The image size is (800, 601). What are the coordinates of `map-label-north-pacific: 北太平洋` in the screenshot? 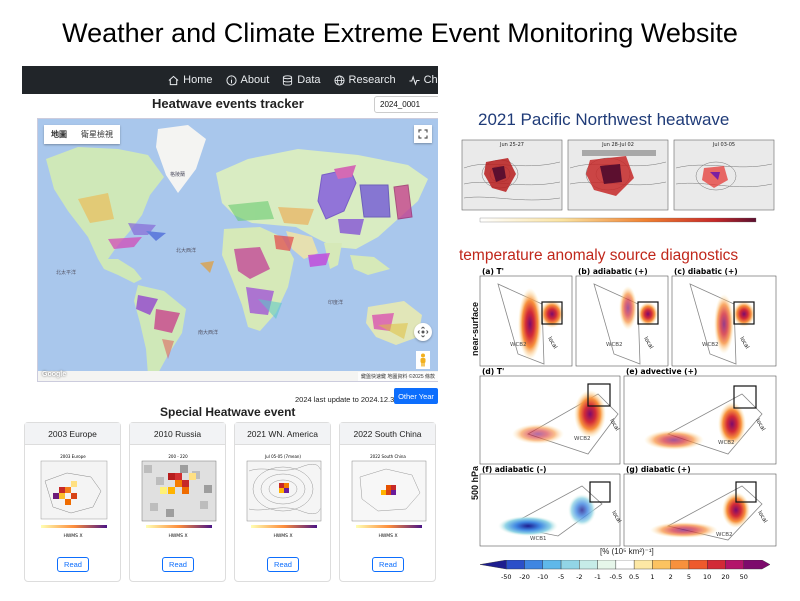 It's located at (66, 273).